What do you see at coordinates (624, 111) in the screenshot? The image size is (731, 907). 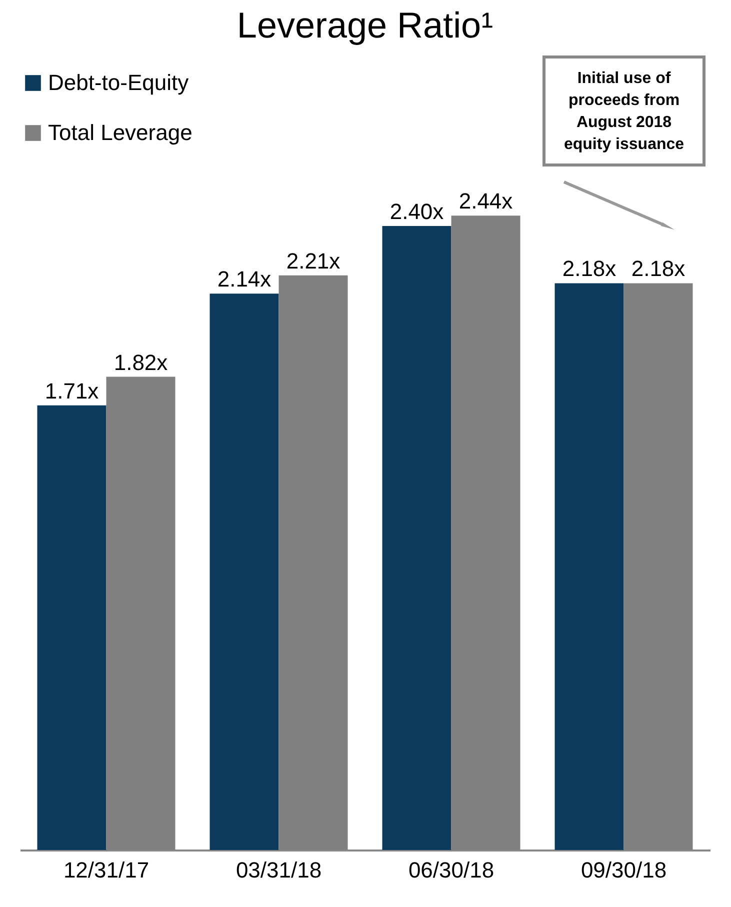 I see `annotation: Initial use of proceeds from August 2018 equity issuance` at bounding box center [624, 111].